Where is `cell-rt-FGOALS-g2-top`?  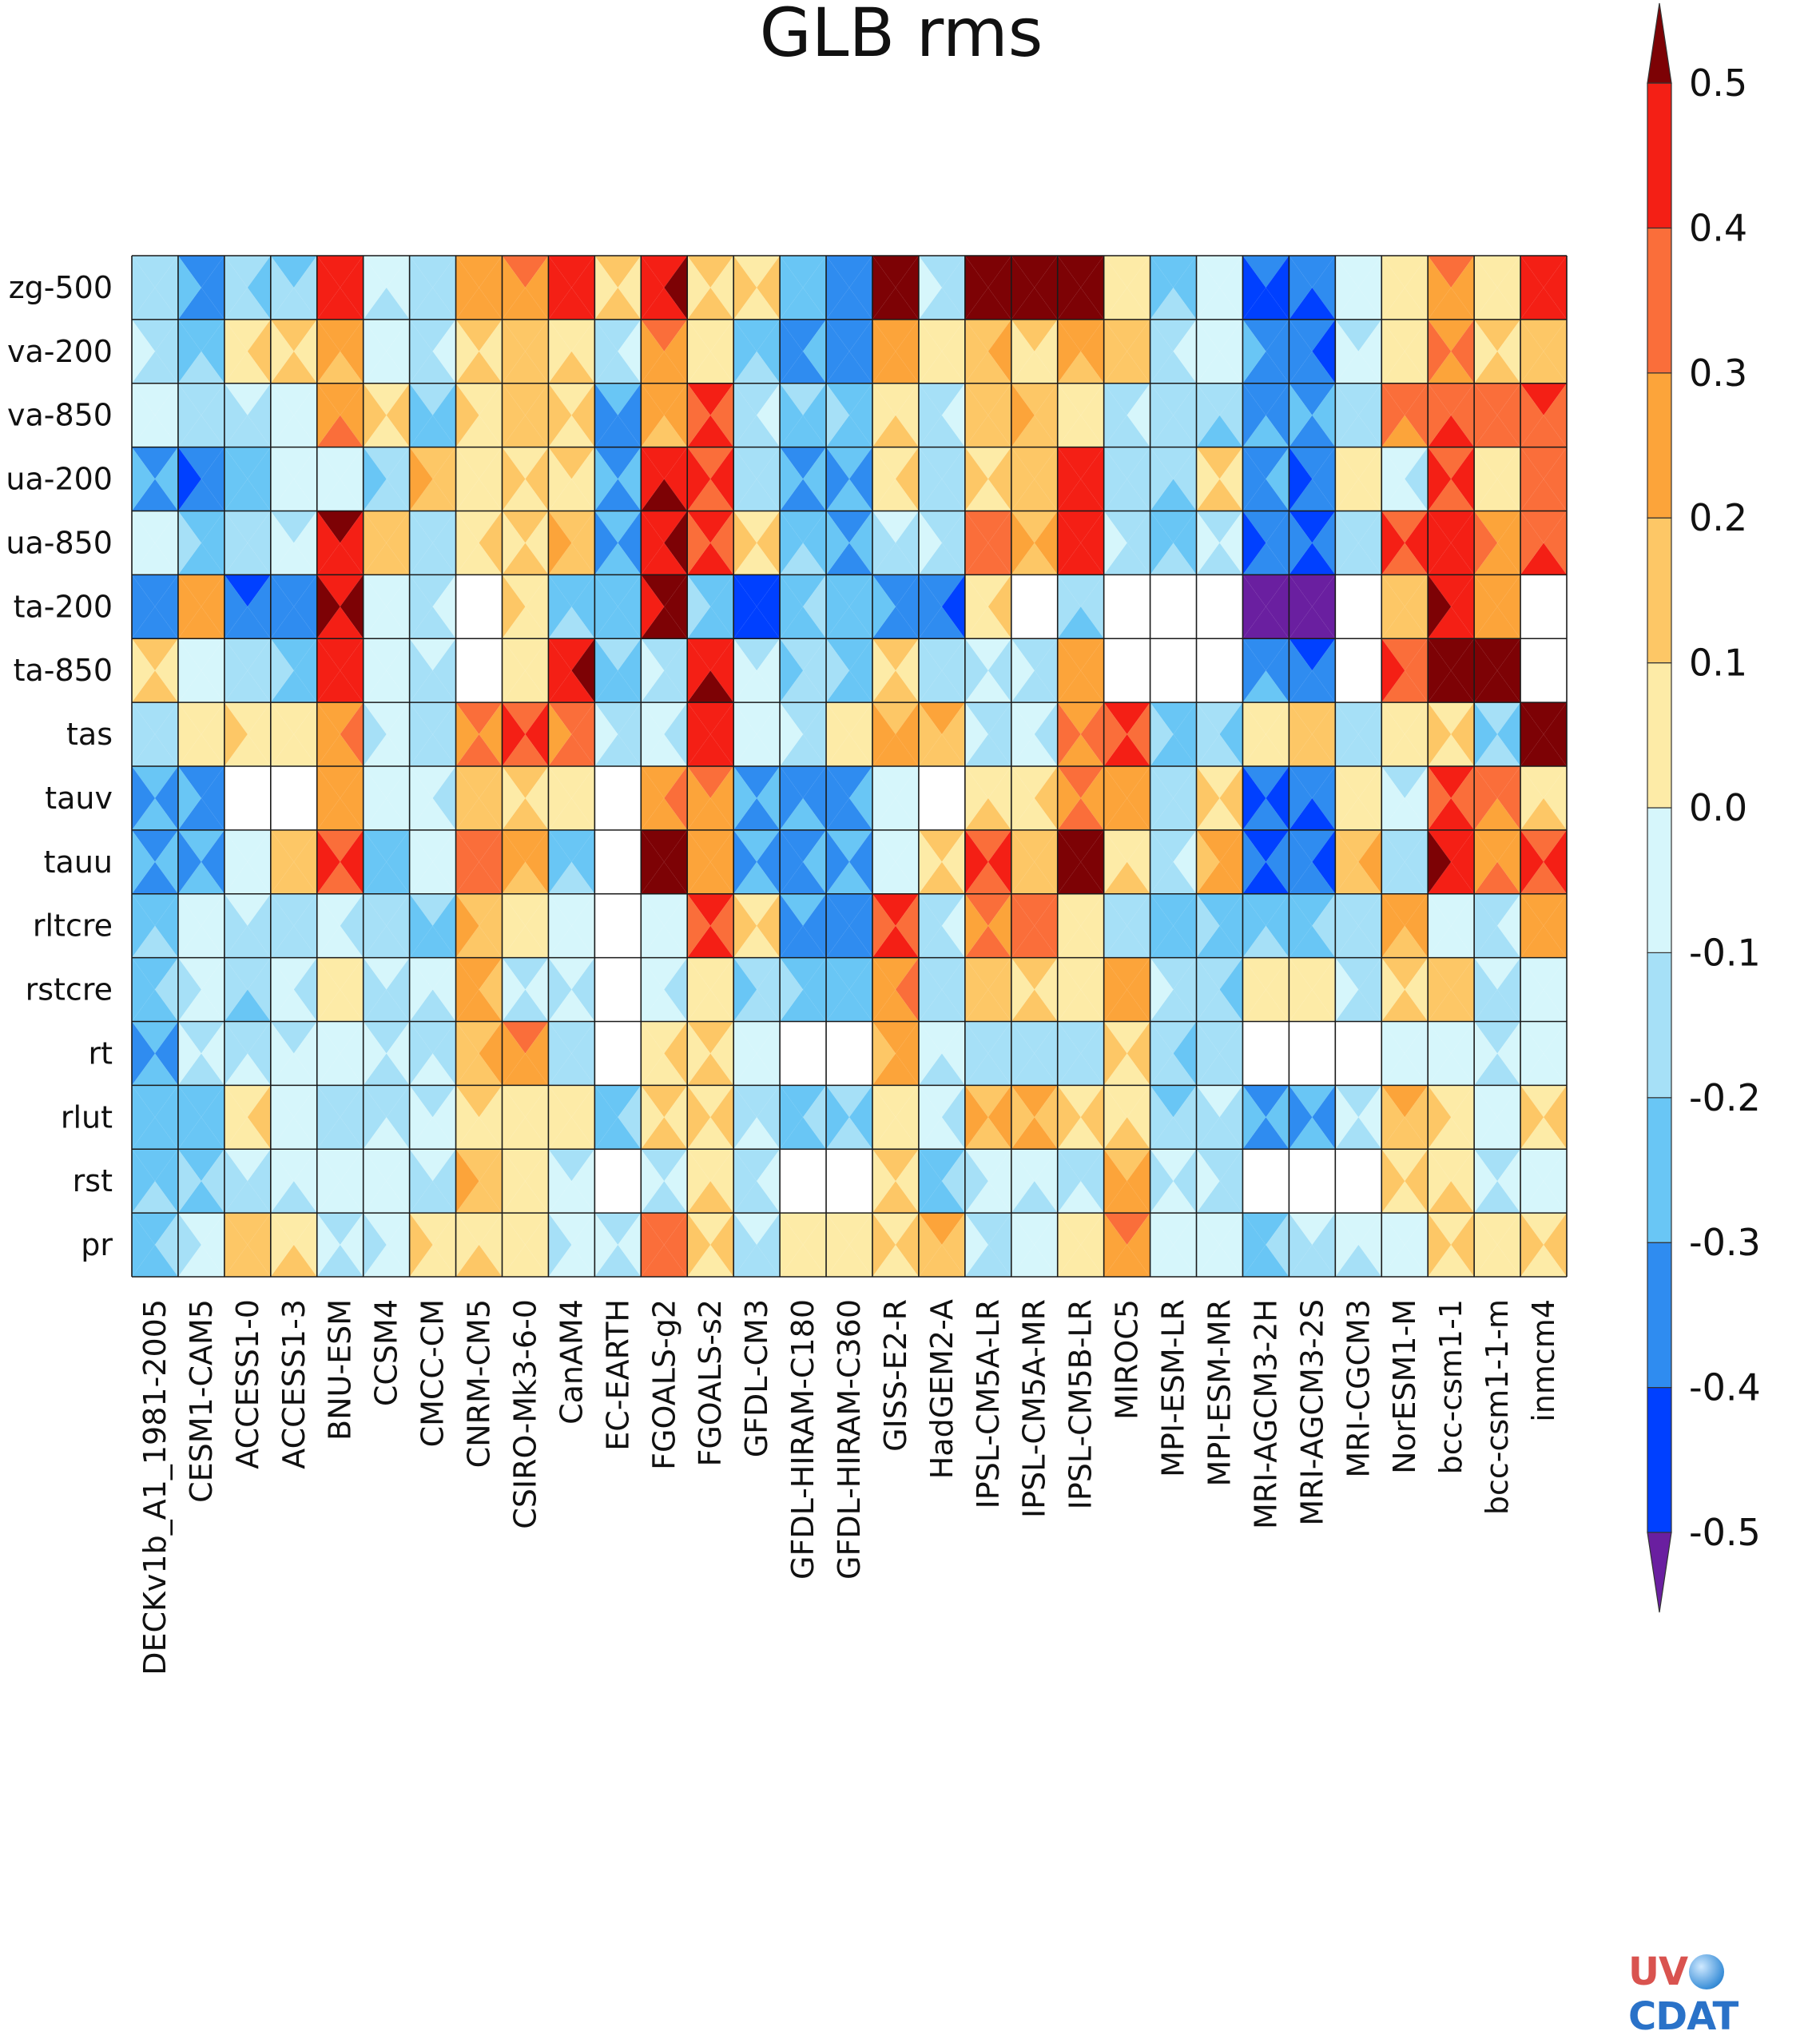
cell-rt-FGOALS-g2-top is located at coordinates (664, 1037).